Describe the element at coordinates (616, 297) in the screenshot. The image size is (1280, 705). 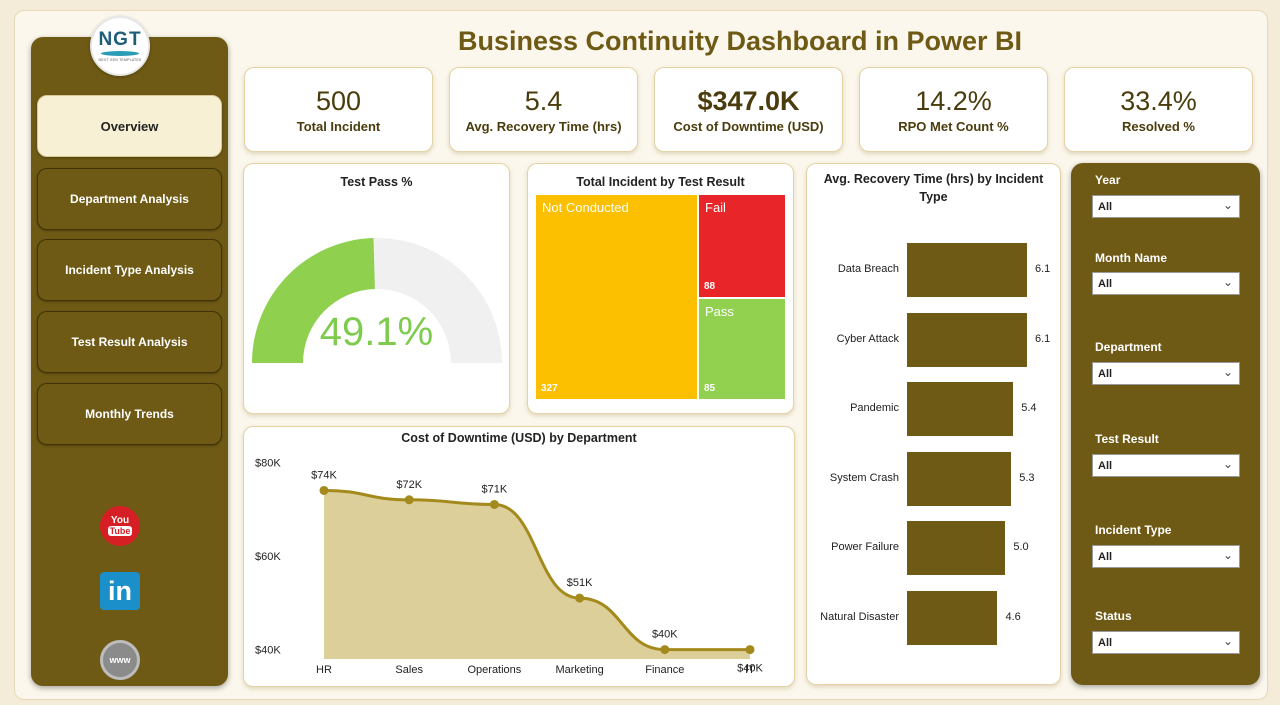
I see `treemap-not-conducted: Not Conducted 327` at that location.